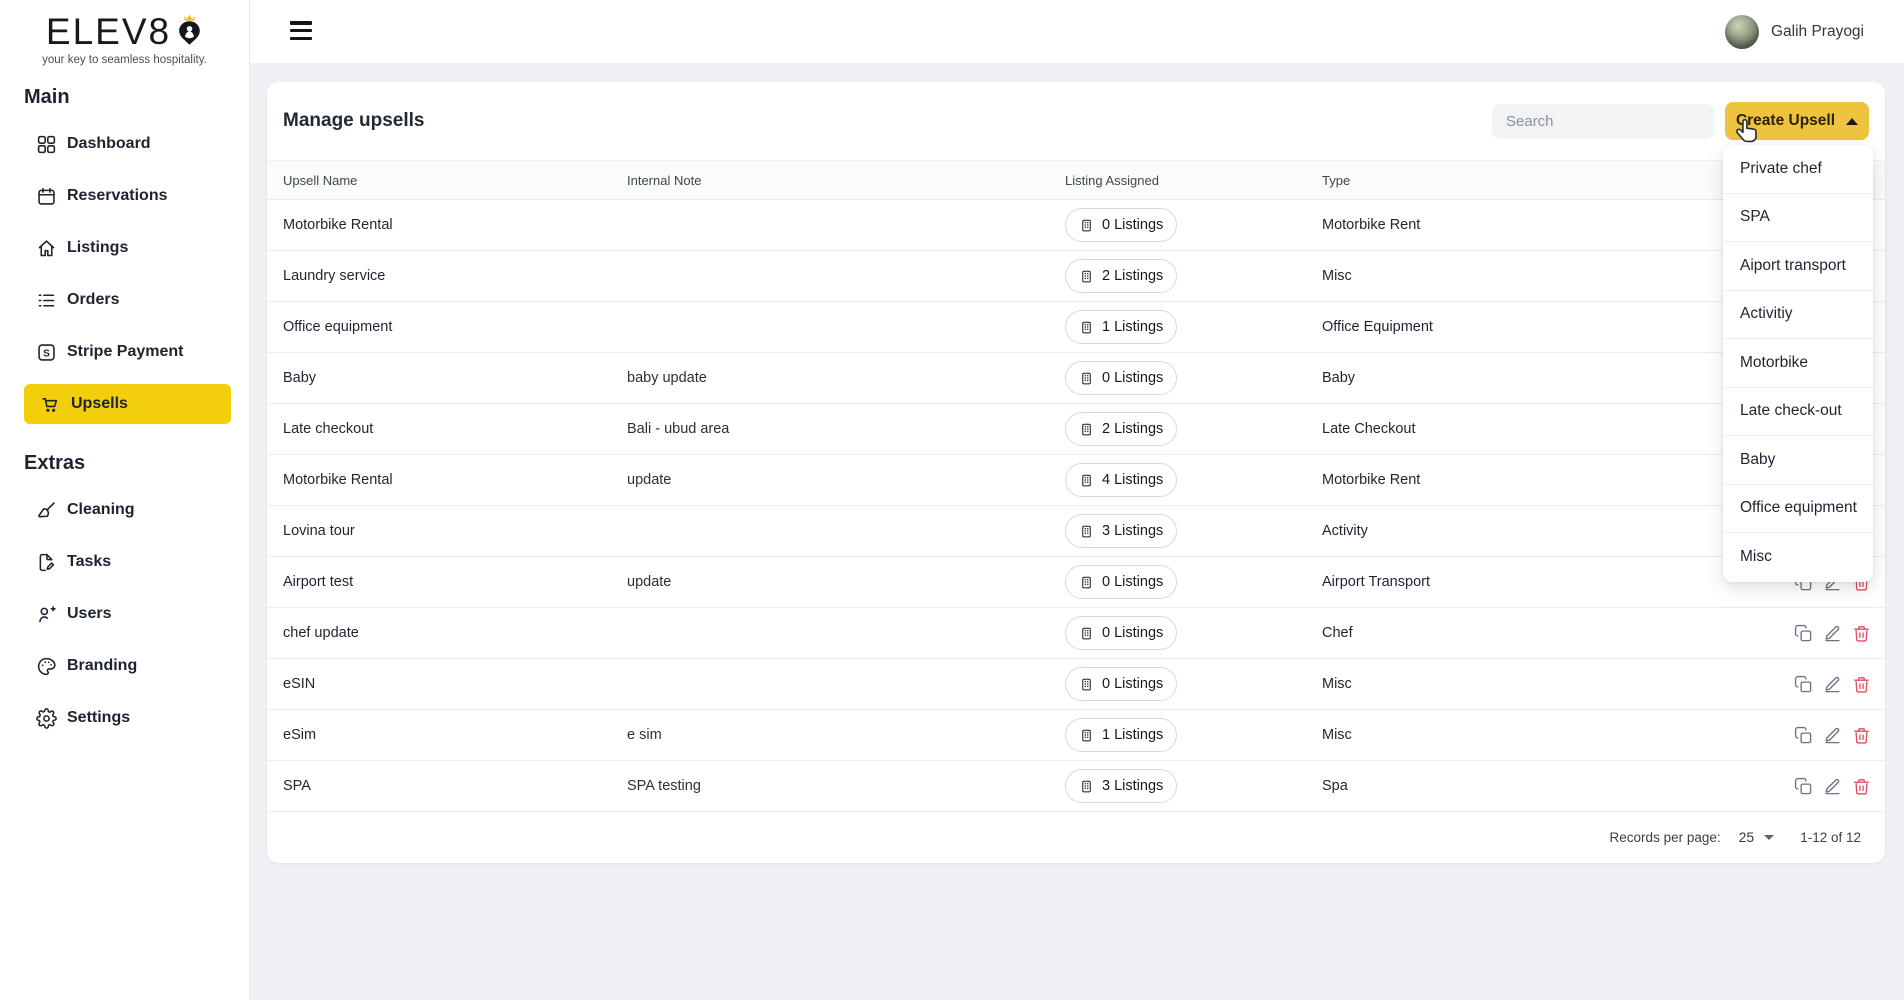 The image size is (1904, 1000). What do you see at coordinates (1337, 684) in the screenshot?
I see `cell-type: Misc` at bounding box center [1337, 684].